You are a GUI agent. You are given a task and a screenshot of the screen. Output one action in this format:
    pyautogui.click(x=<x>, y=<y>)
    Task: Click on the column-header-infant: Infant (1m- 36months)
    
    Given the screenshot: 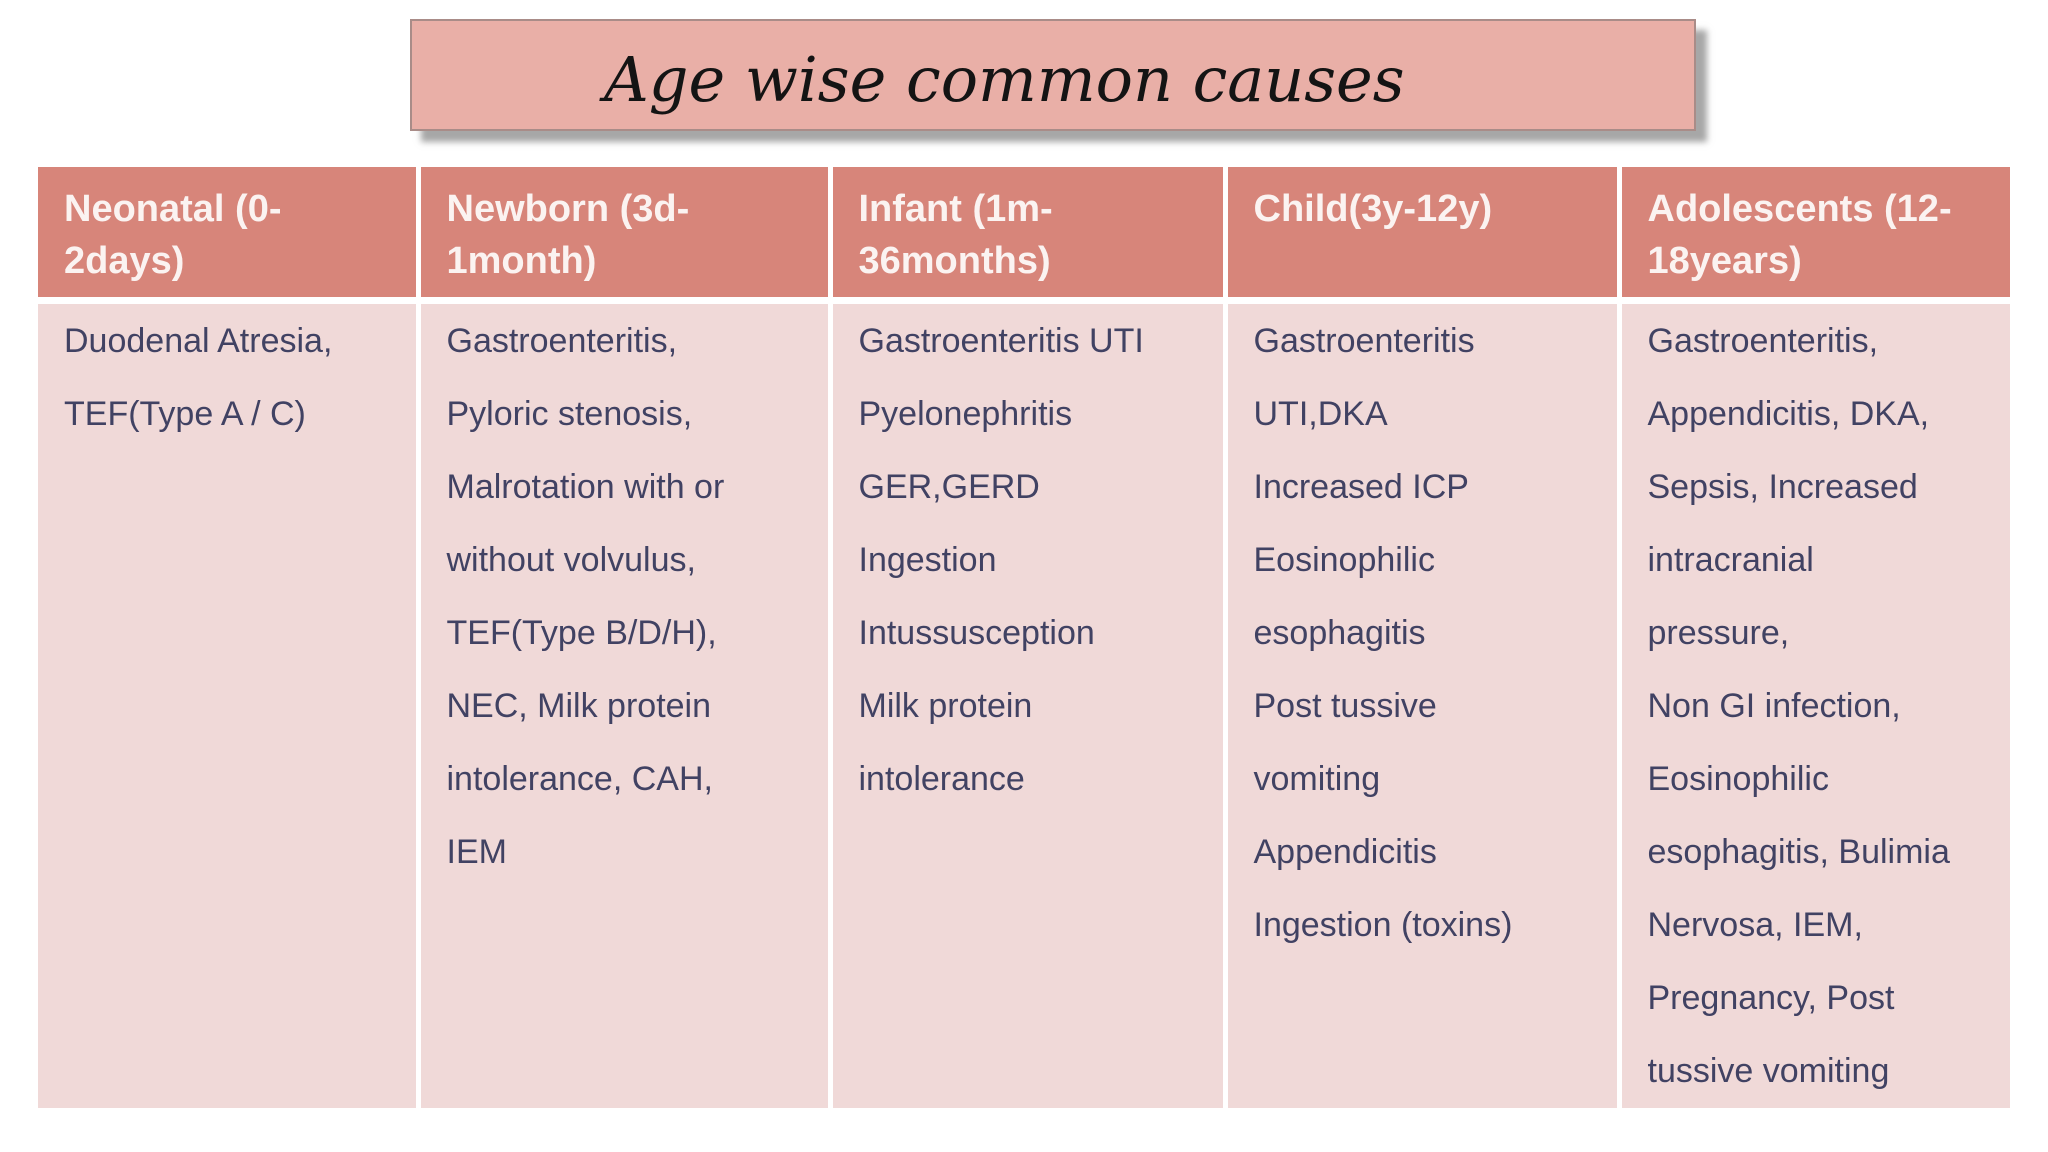 What is the action you would take?
    pyautogui.click(x=1029, y=235)
    